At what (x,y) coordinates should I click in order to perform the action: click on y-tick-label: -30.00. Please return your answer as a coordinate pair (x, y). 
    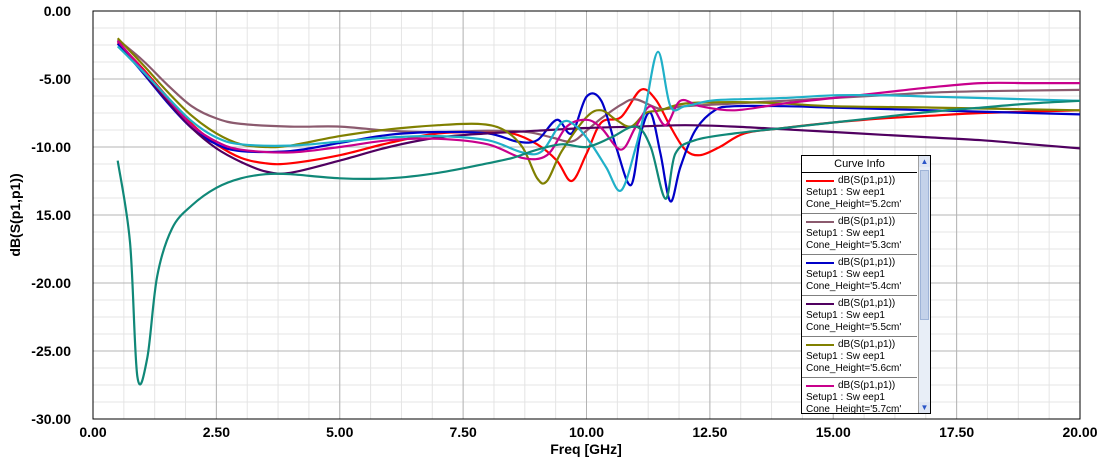
    Looking at the image, I should click on (51, 419).